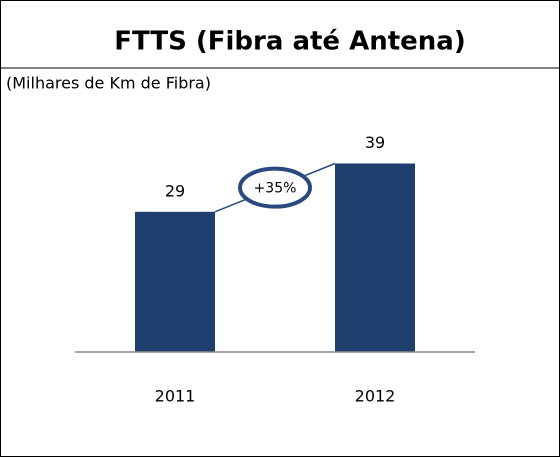 The image size is (560, 457). Describe the element at coordinates (175, 396) in the screenshot. I see `x-tick-label: 2011` at that location.